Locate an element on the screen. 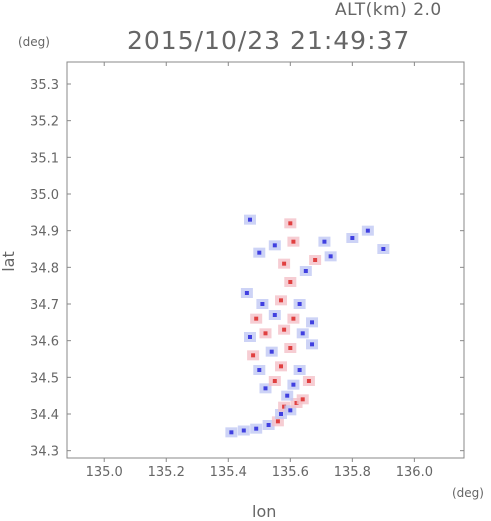  x-tick-label: 135.4 is located at coordinates (228, 472).